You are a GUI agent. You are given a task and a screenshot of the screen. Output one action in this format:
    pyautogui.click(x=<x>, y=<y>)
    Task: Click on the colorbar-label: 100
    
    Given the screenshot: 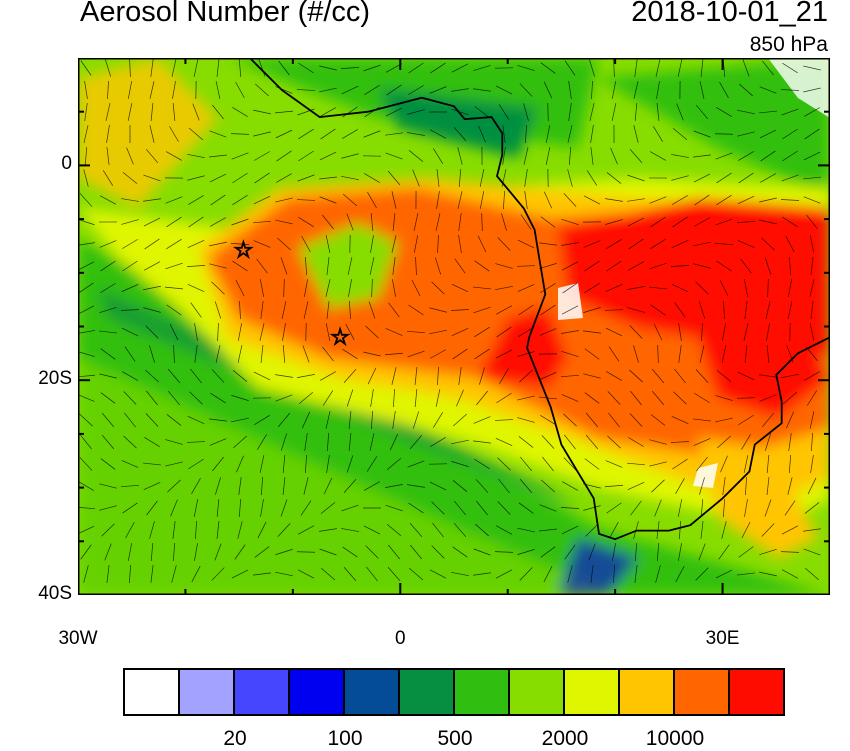 What is the action you would take?
    pyautogui.click(x=344, y=739)
    